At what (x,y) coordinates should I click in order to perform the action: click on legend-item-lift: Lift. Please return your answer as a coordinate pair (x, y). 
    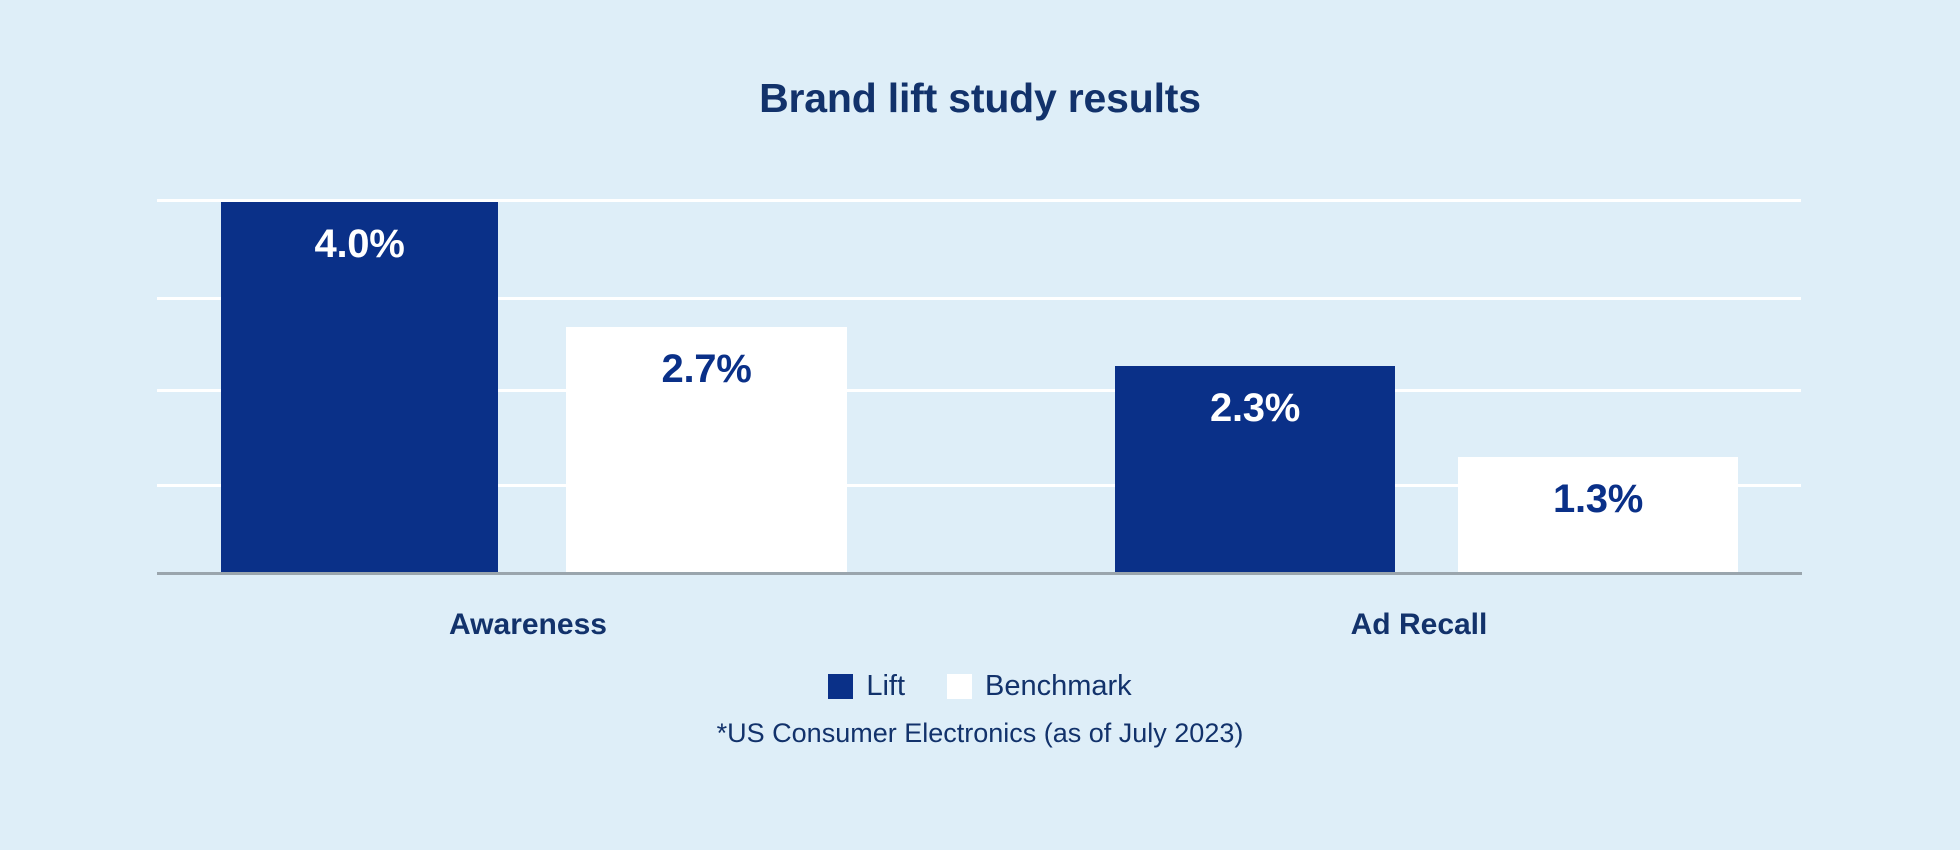
    Looking at the image, I should click on (866, 686).